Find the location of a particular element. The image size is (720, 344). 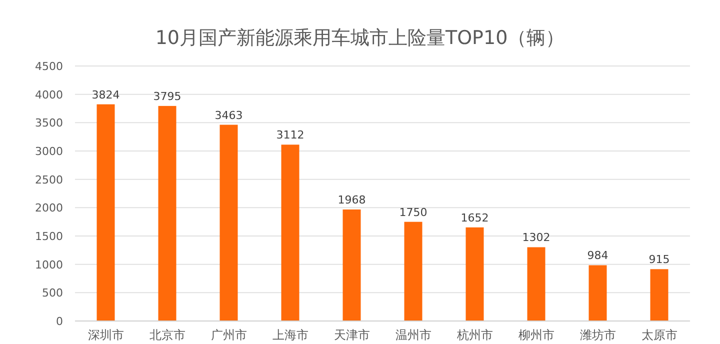

data-label: 984 is located at coordinates (597, 255).